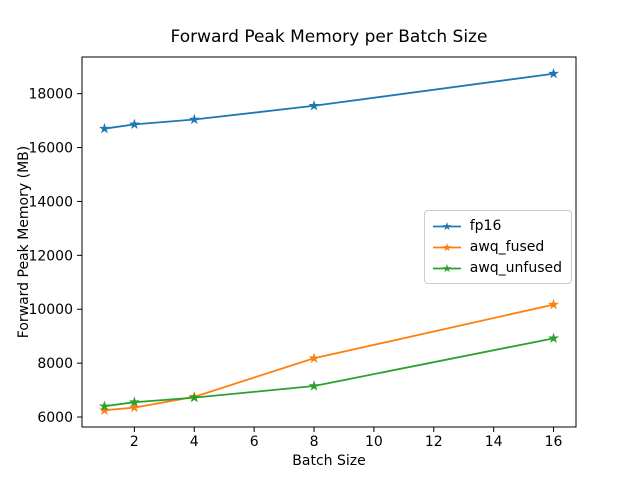 Image resolution: width=640 pixels, height=480 pixels. What do you see at coordinates (50, 202) in the screenshot?
I see `y-tick-label: 14000` at bounding box center [50, 202].